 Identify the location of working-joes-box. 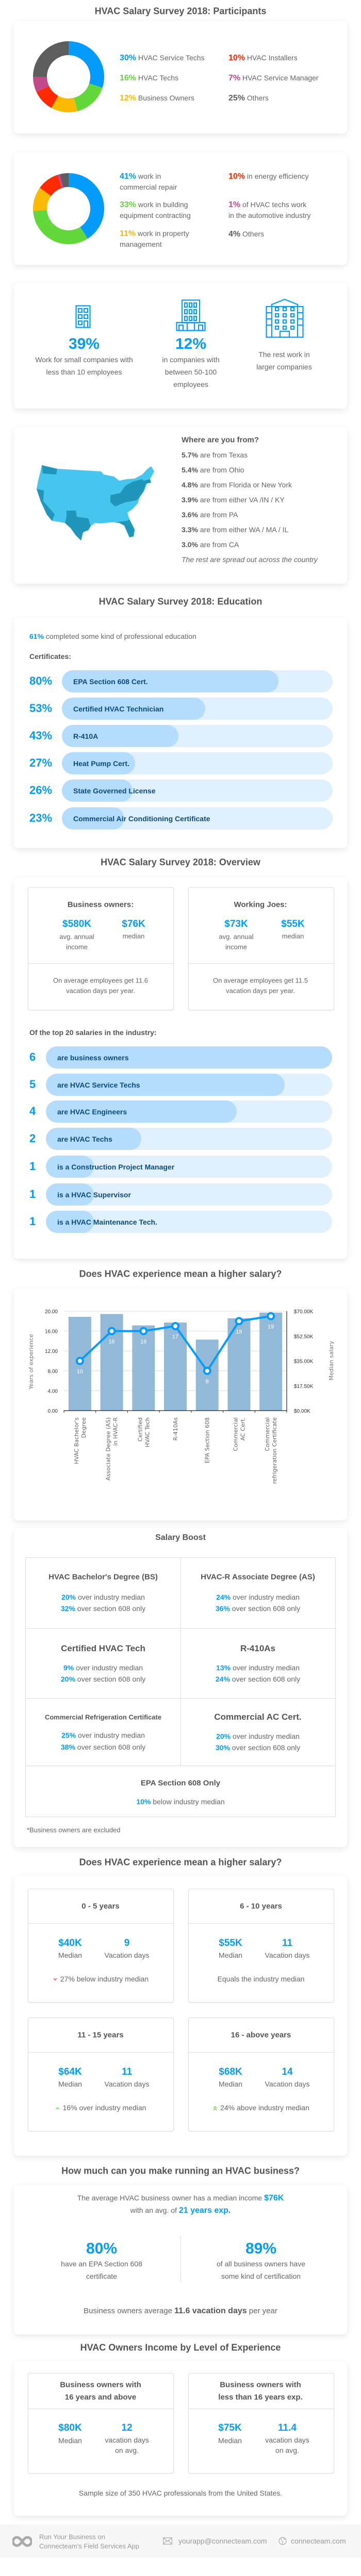
(261, 948).